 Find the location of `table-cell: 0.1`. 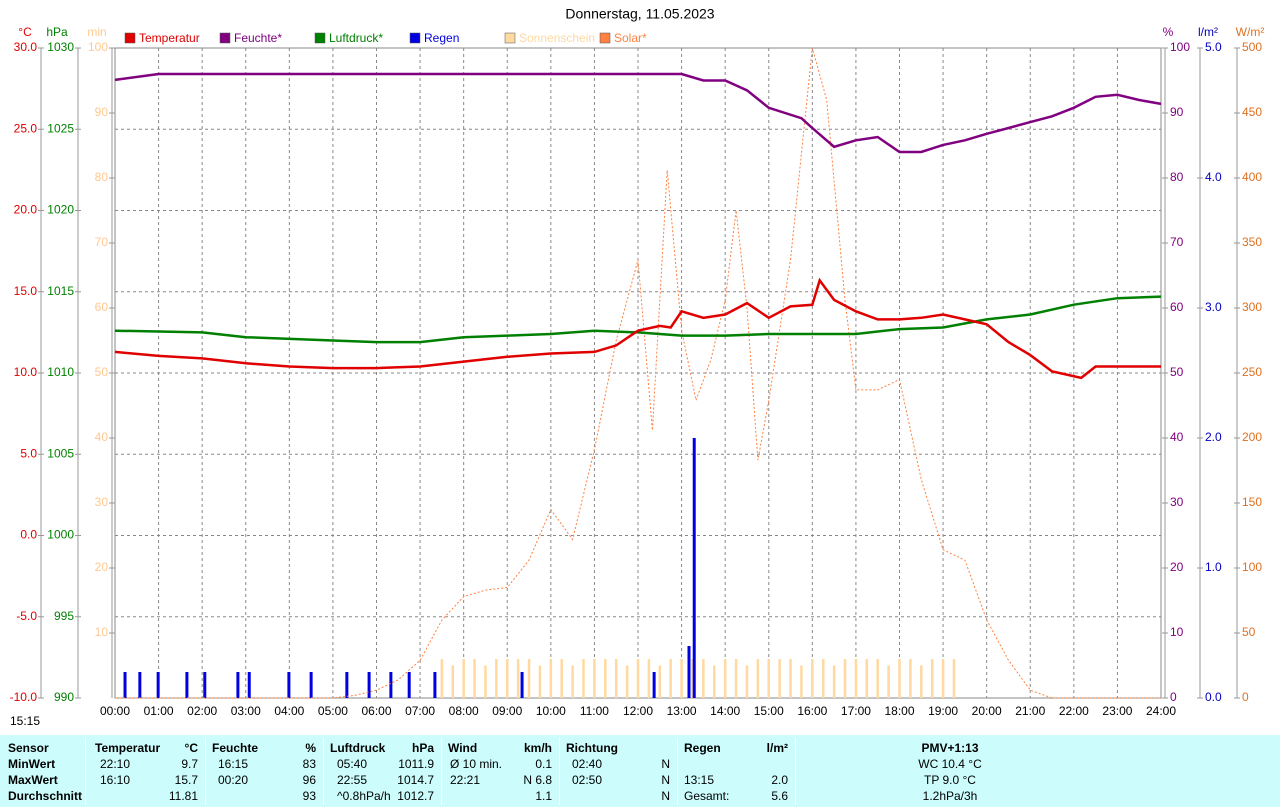

table-cell: 0.1 is located at coordinates (543, 764).